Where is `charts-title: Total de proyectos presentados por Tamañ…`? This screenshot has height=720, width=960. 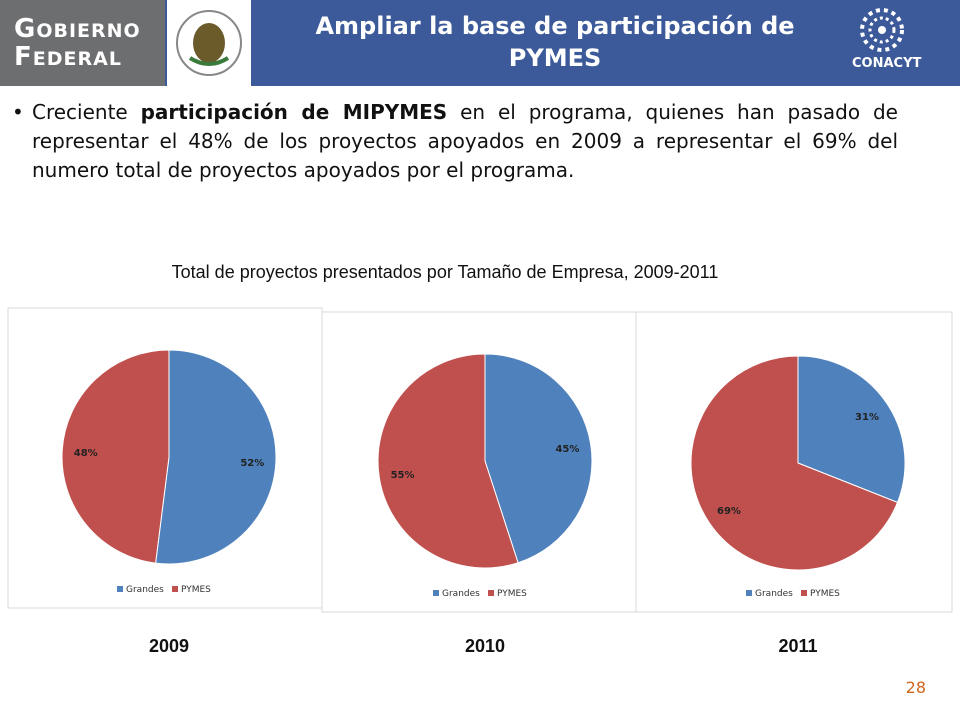
charts-title: Total de proyectos presentados por Tamañ… is located at coordinates (445, 272).